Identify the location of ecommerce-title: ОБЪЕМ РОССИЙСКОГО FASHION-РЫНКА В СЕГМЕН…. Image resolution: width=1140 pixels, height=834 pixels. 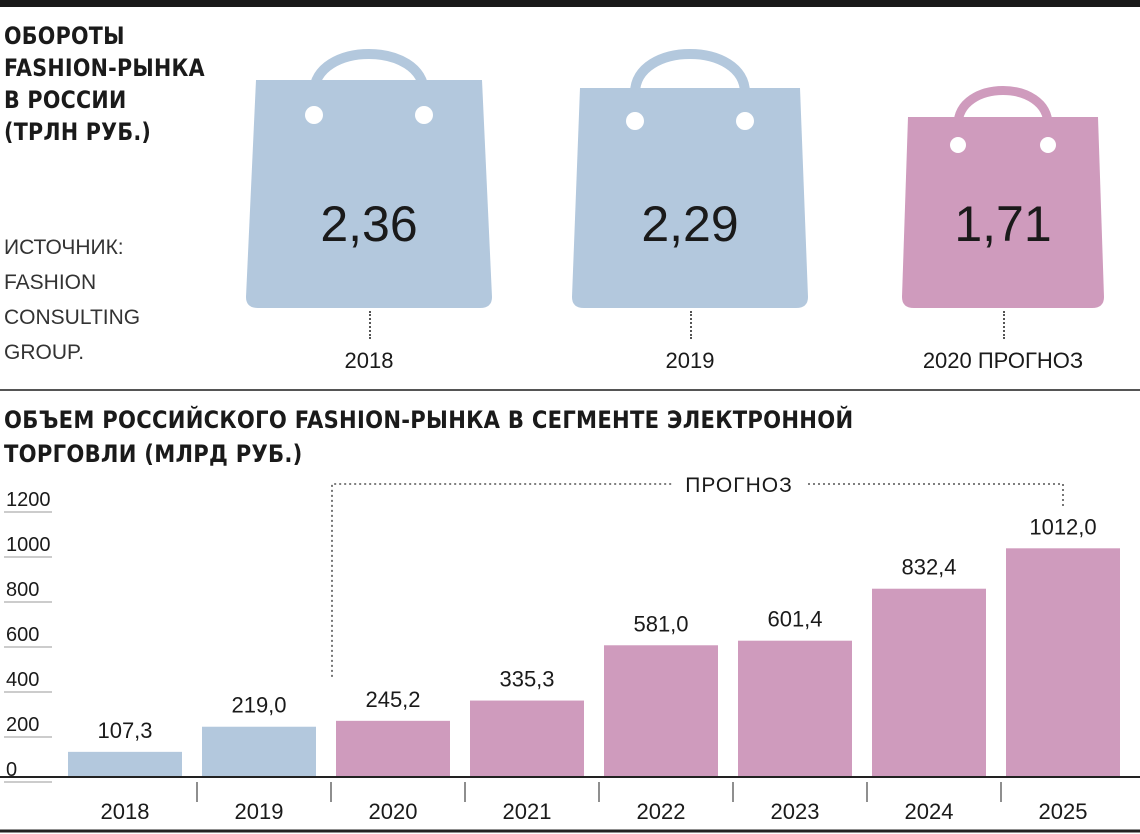
(429, 437).